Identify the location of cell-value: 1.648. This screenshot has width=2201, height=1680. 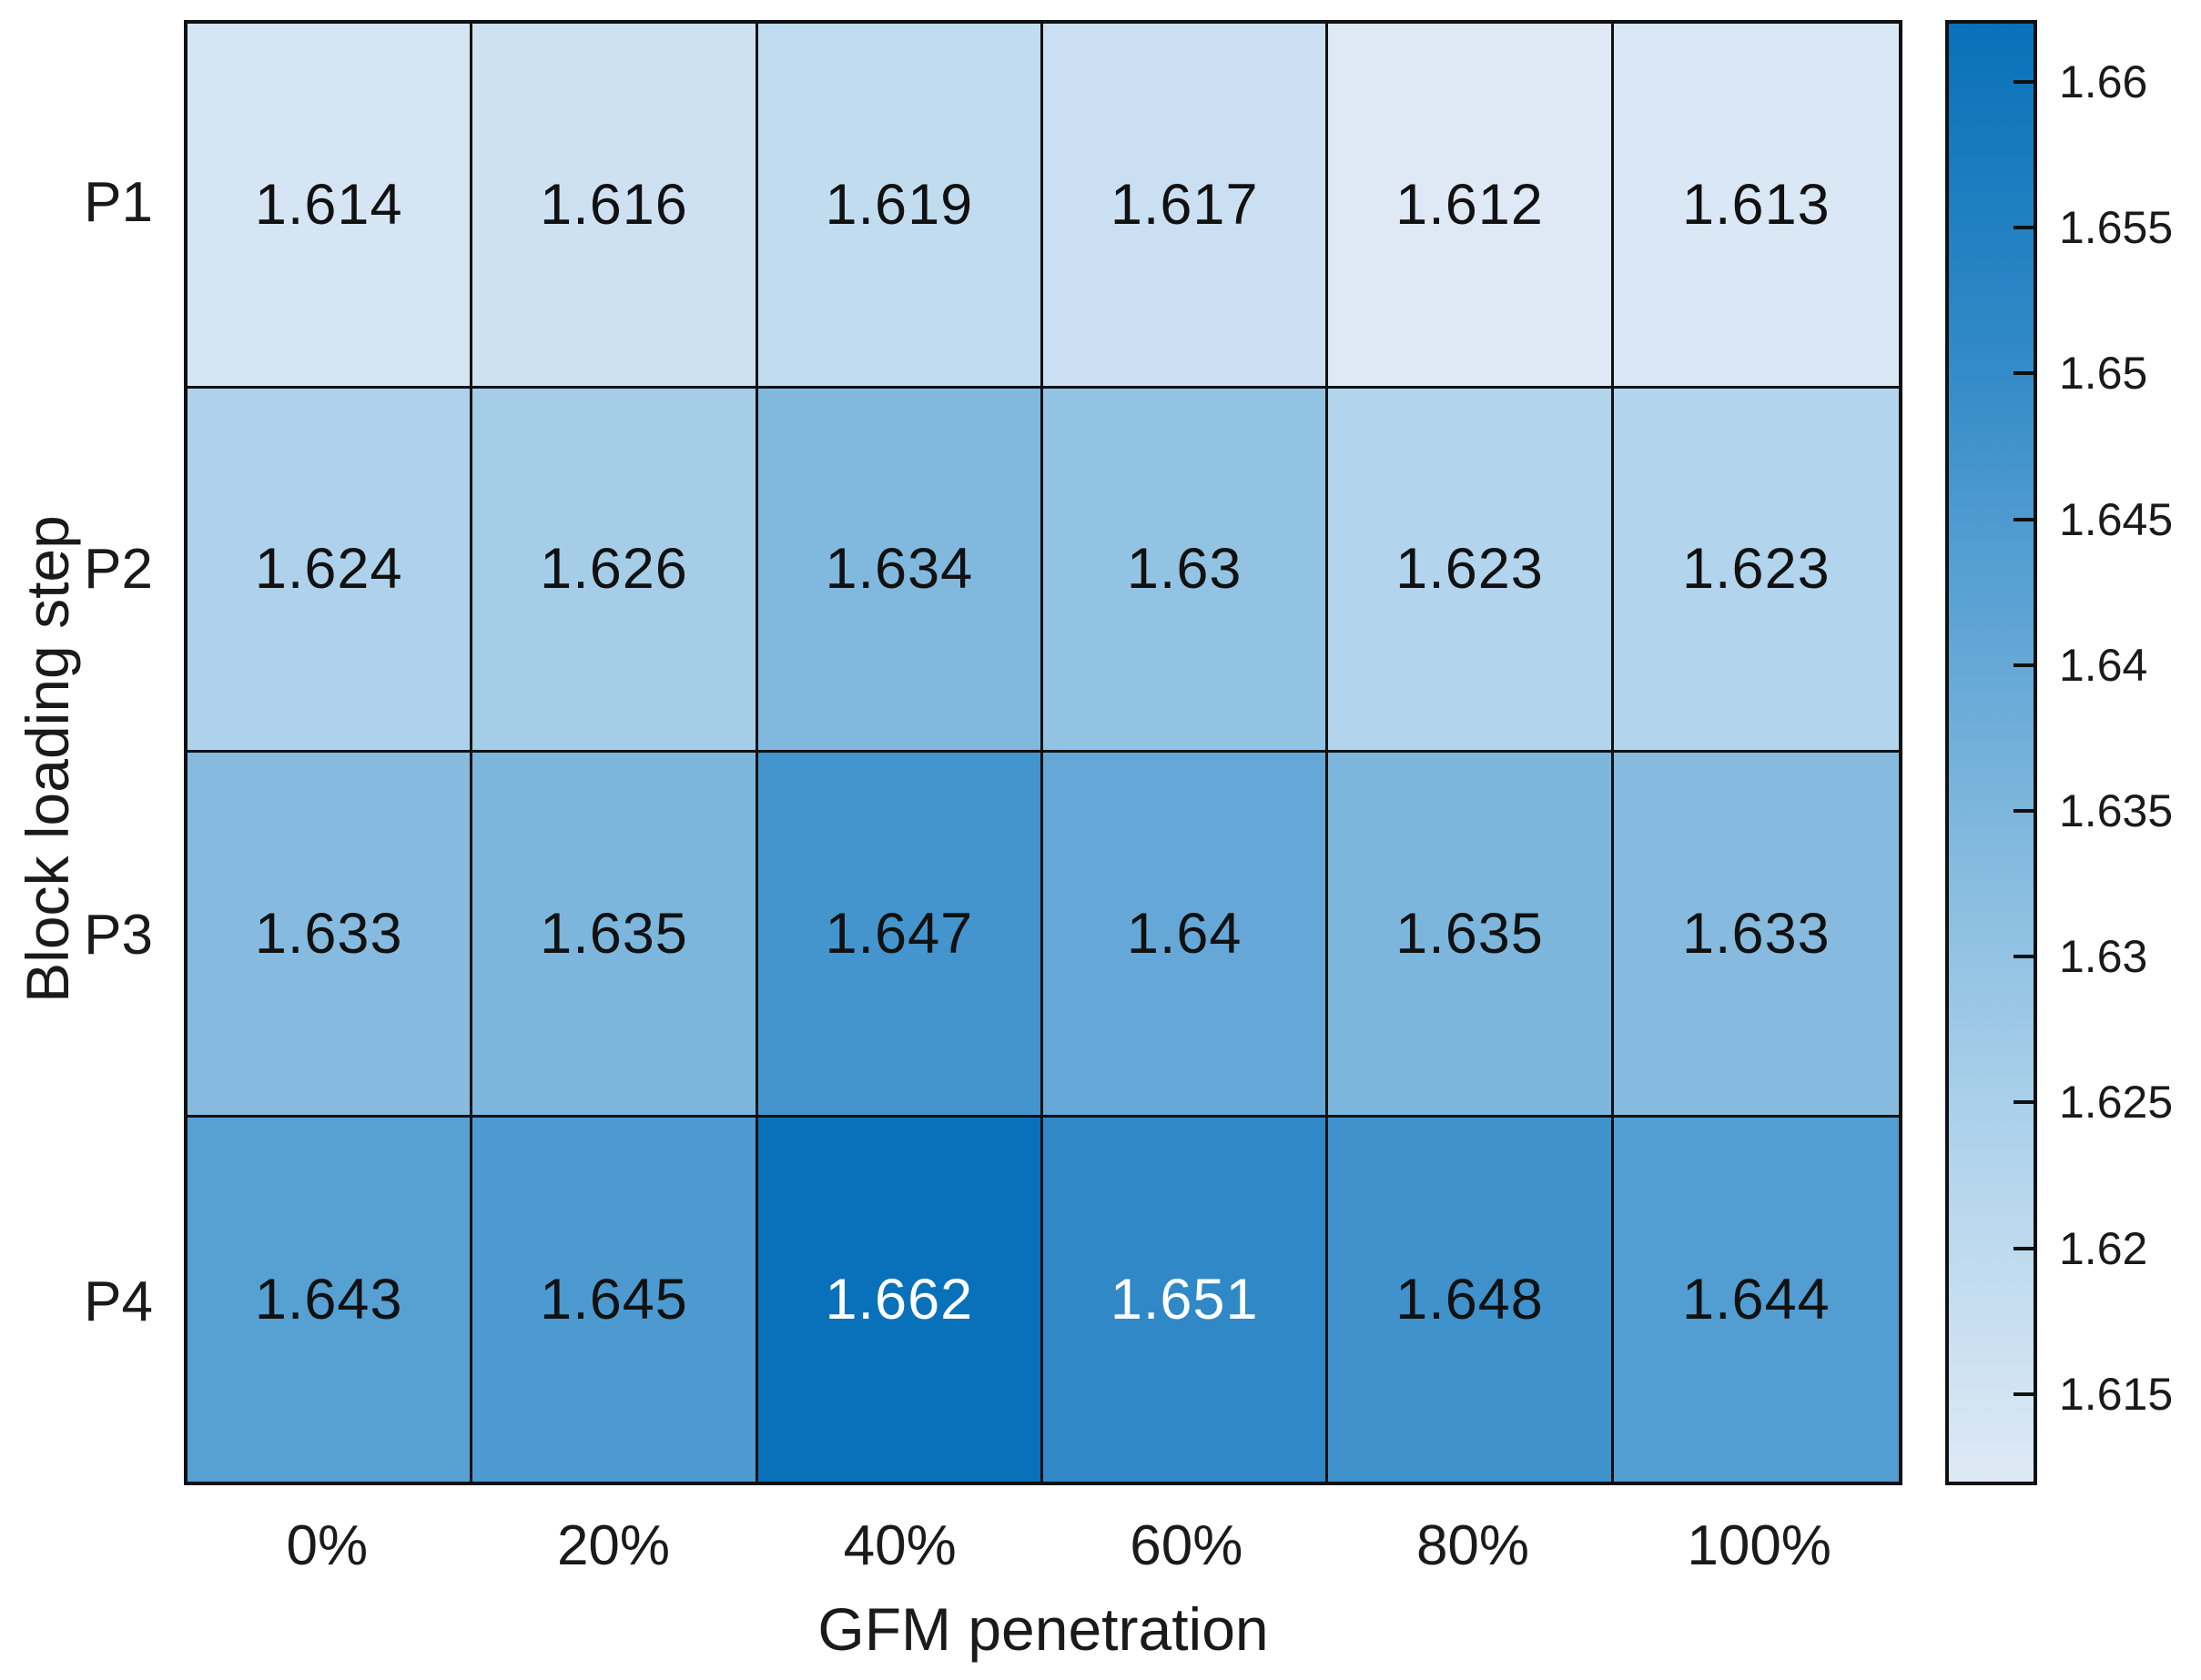
(1469, 1299).